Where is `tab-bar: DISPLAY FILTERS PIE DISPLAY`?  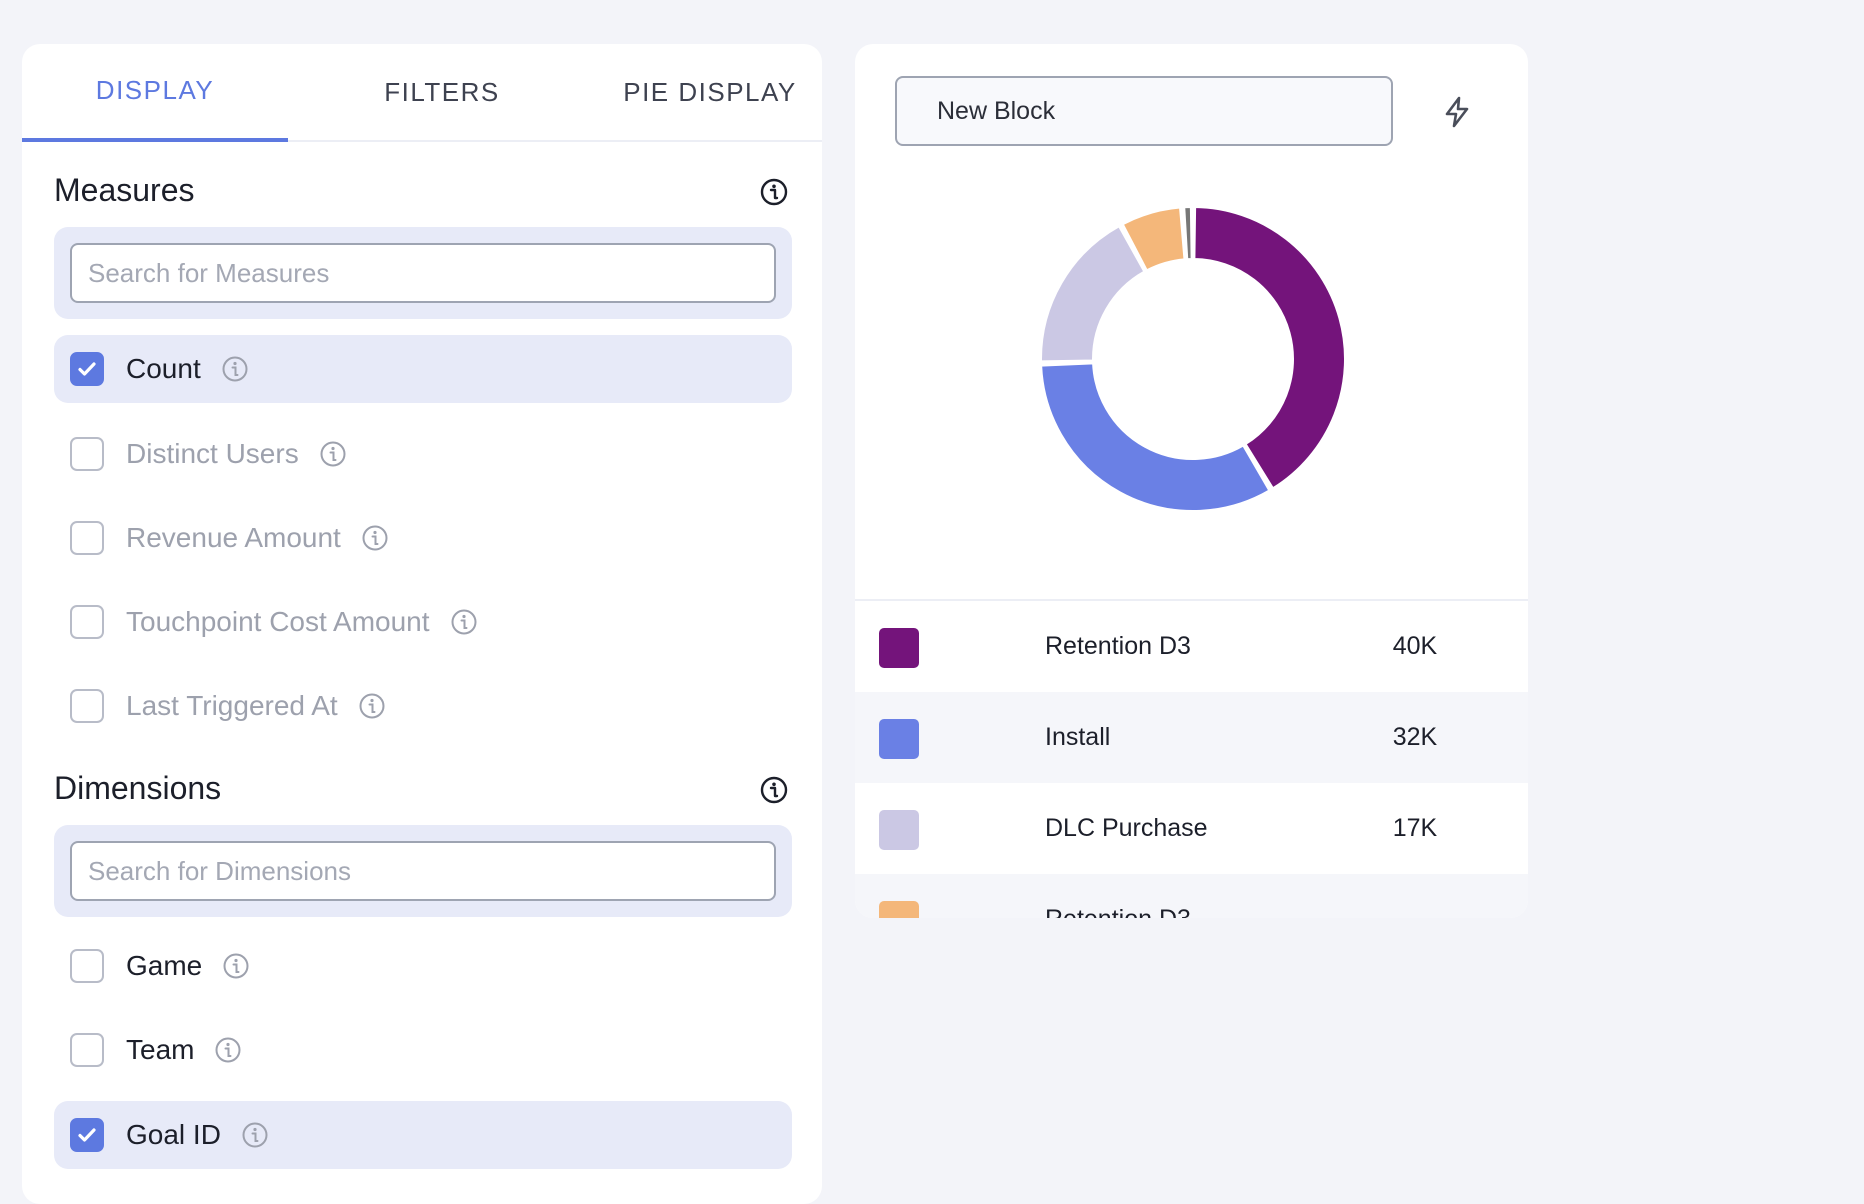
tab-bar: DISPLAY FILTERS PIE DISPLAY is located at coordinates (422, 93).